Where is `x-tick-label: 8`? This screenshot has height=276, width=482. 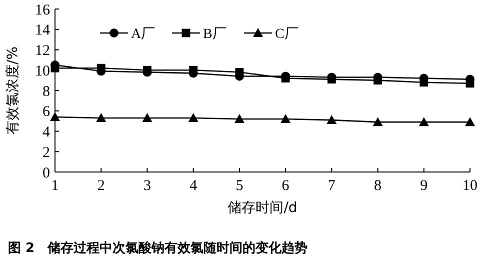 x-tick-label: 8 is located at coordinates (378, 186).